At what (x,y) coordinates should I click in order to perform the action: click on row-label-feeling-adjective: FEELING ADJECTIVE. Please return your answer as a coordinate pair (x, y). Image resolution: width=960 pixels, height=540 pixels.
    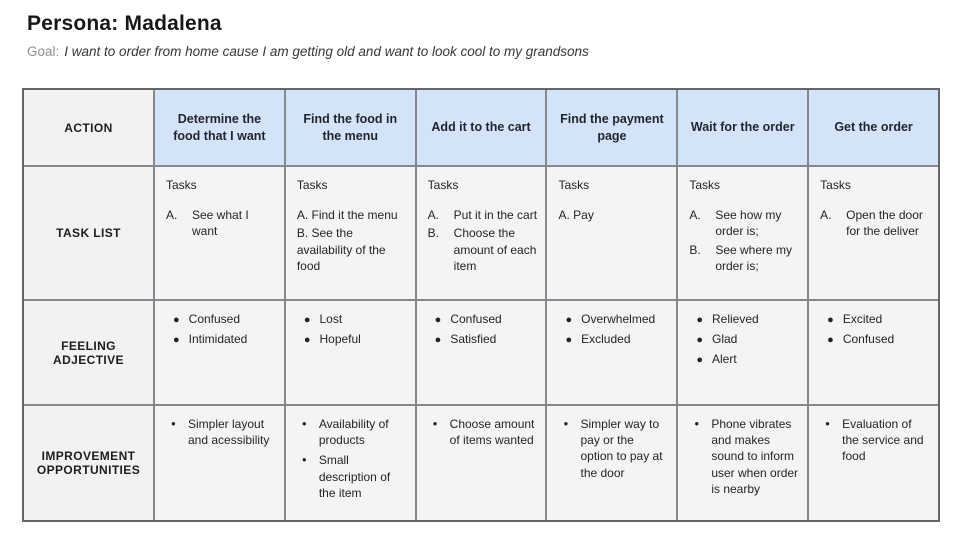
    Looking at the image, I should click on (88, 352).